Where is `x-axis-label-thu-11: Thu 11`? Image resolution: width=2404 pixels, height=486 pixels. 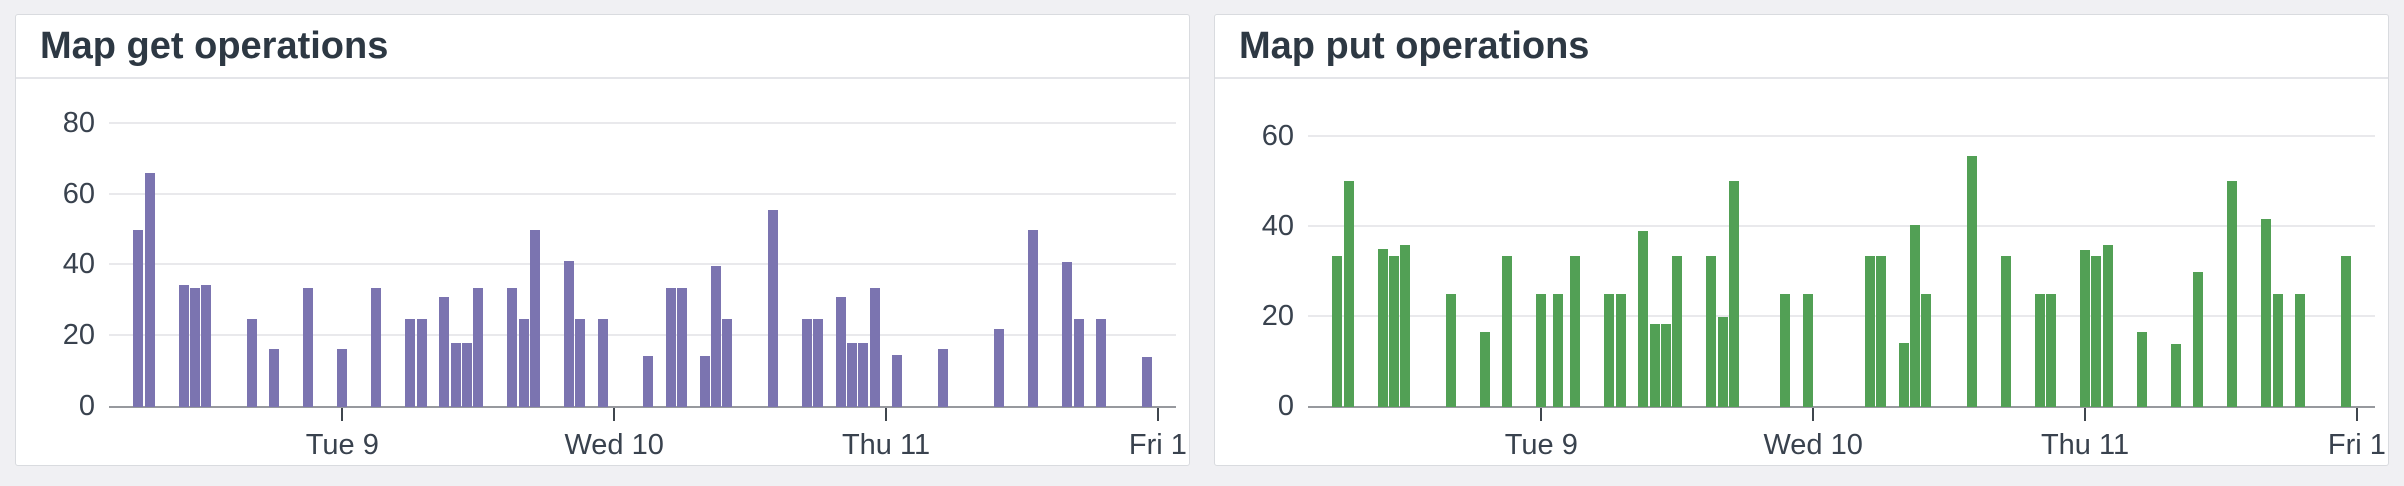 x-axis-label-thu-11: Thu 11 is located at coordinates (886, 445).